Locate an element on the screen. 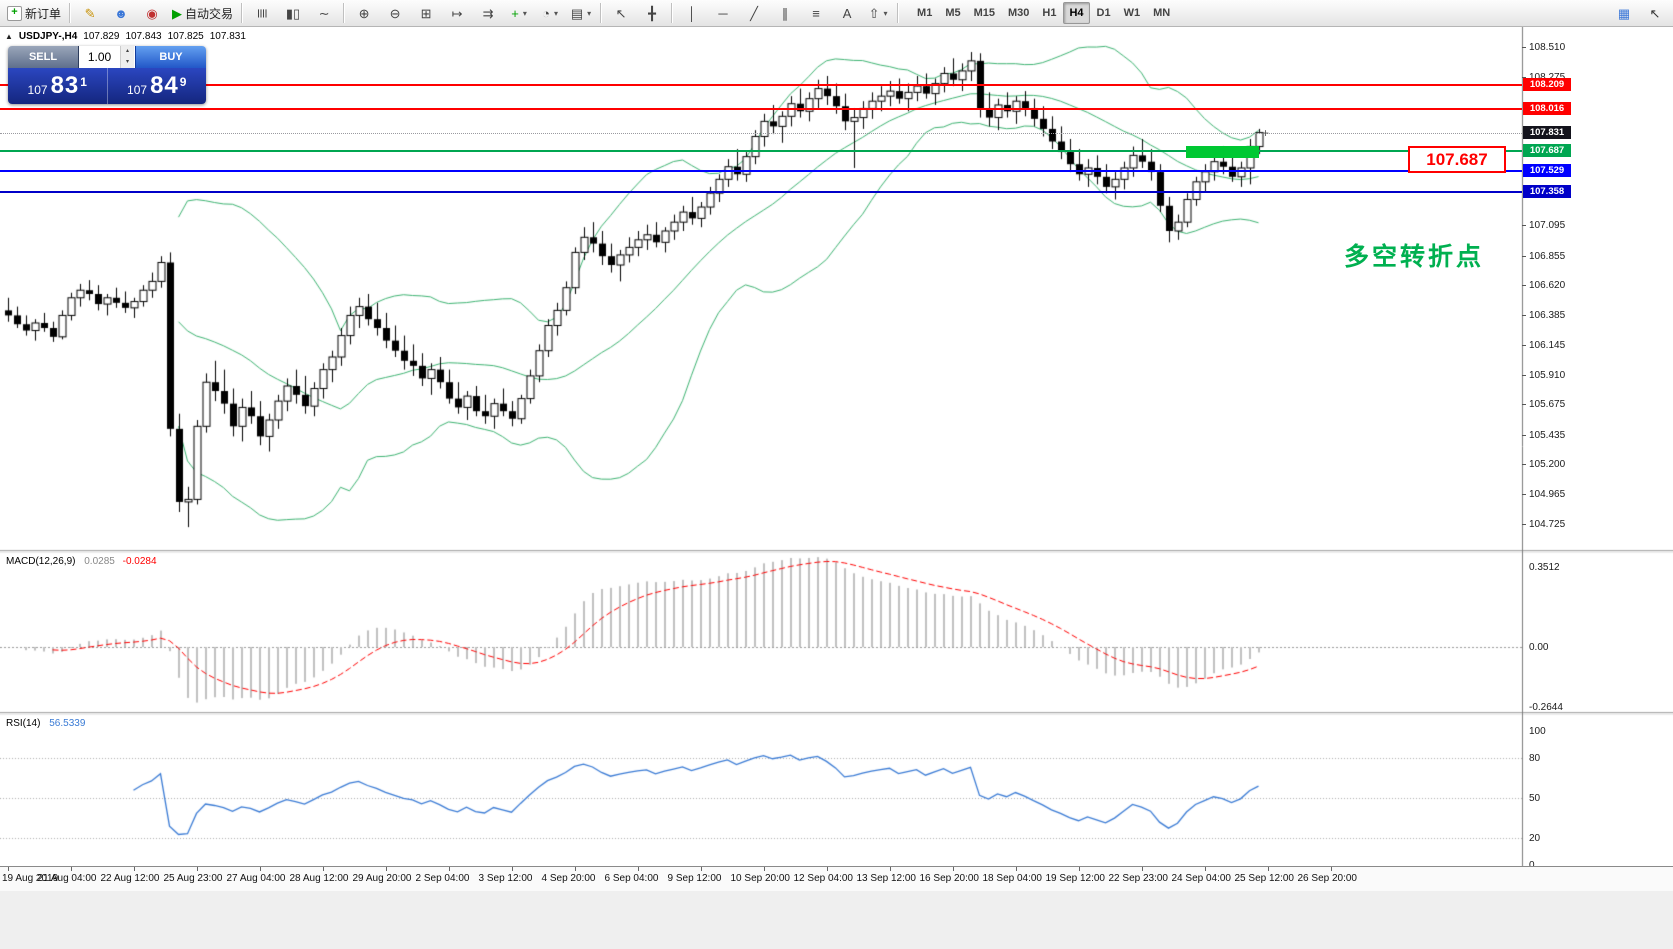 The width and height of the screenshot is (1673, 949). buy-button: BUY is located at coordinates (170, 57).